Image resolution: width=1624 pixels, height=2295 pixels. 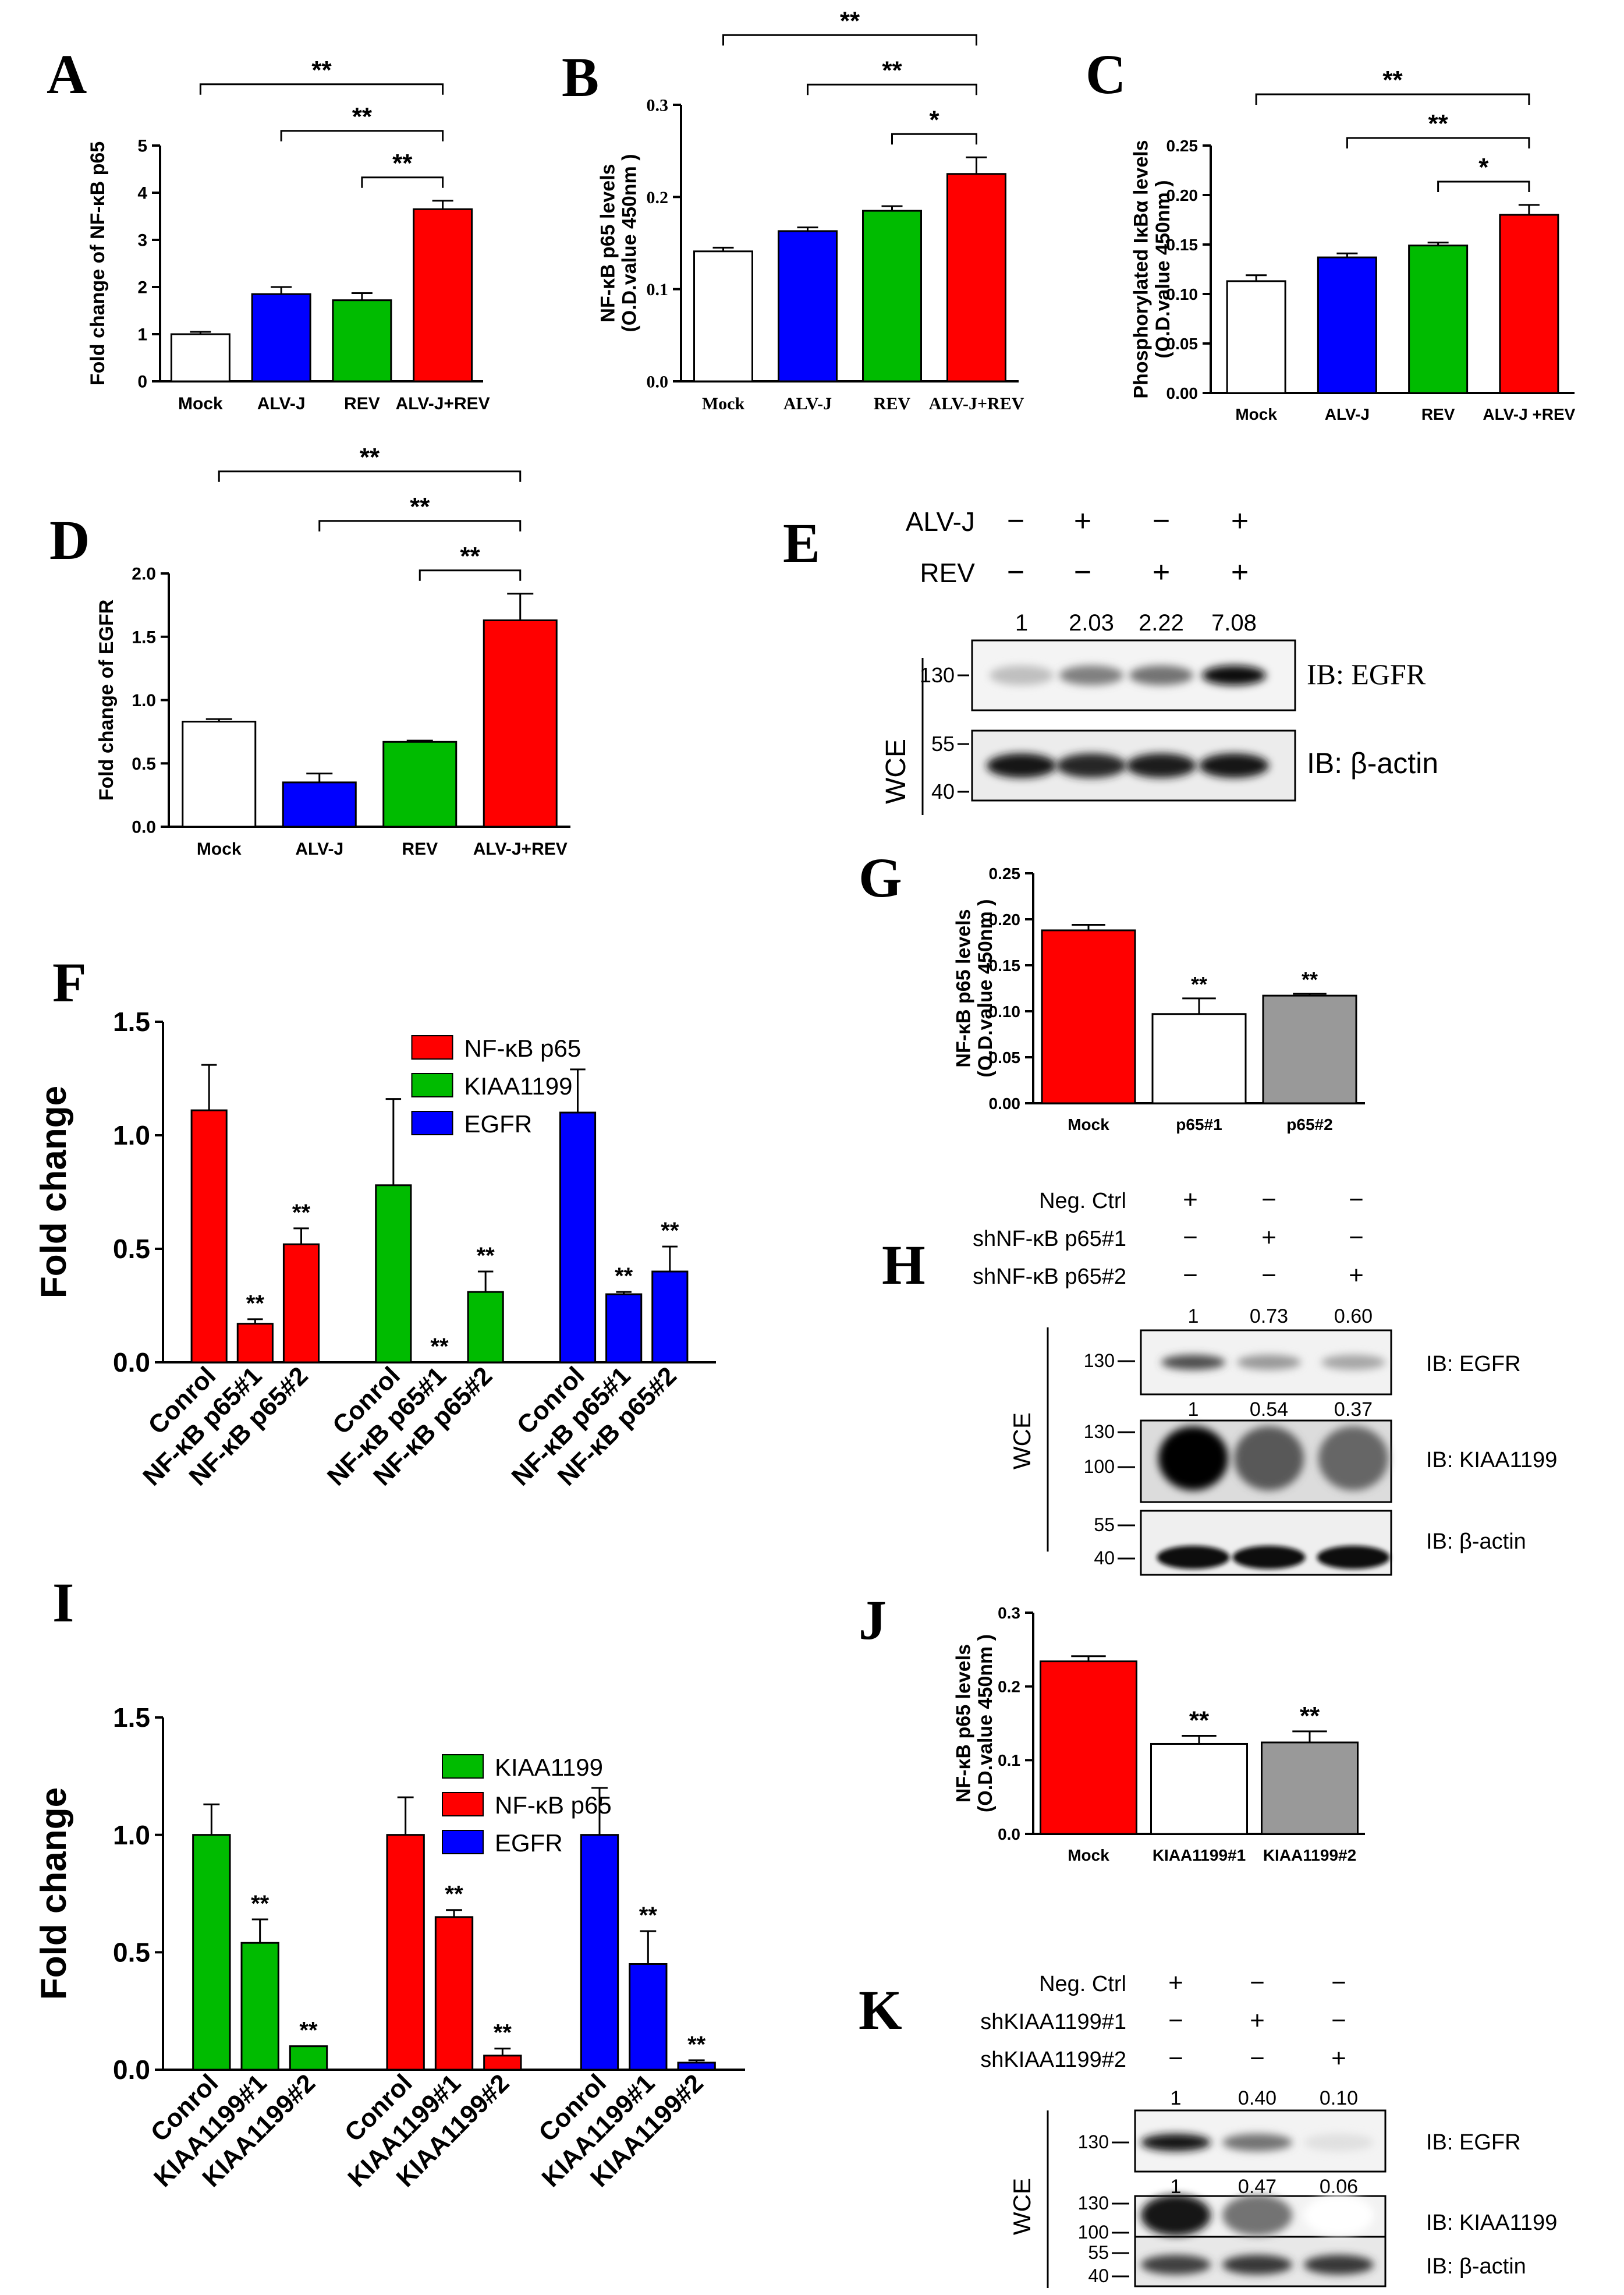 I want to click on blot-e-sign: −, so click(x=1161, y=521).